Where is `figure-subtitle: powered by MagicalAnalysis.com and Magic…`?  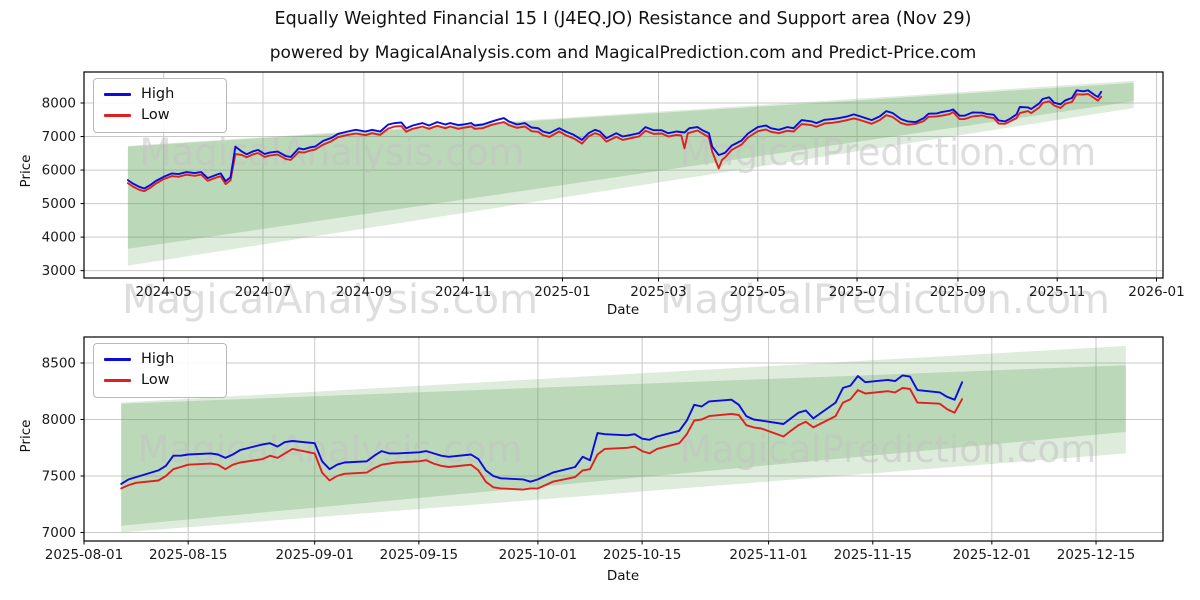
figure-subtitle: powered by MagicalAnalysis.com and Magic… is located at coordinates (623, 53).